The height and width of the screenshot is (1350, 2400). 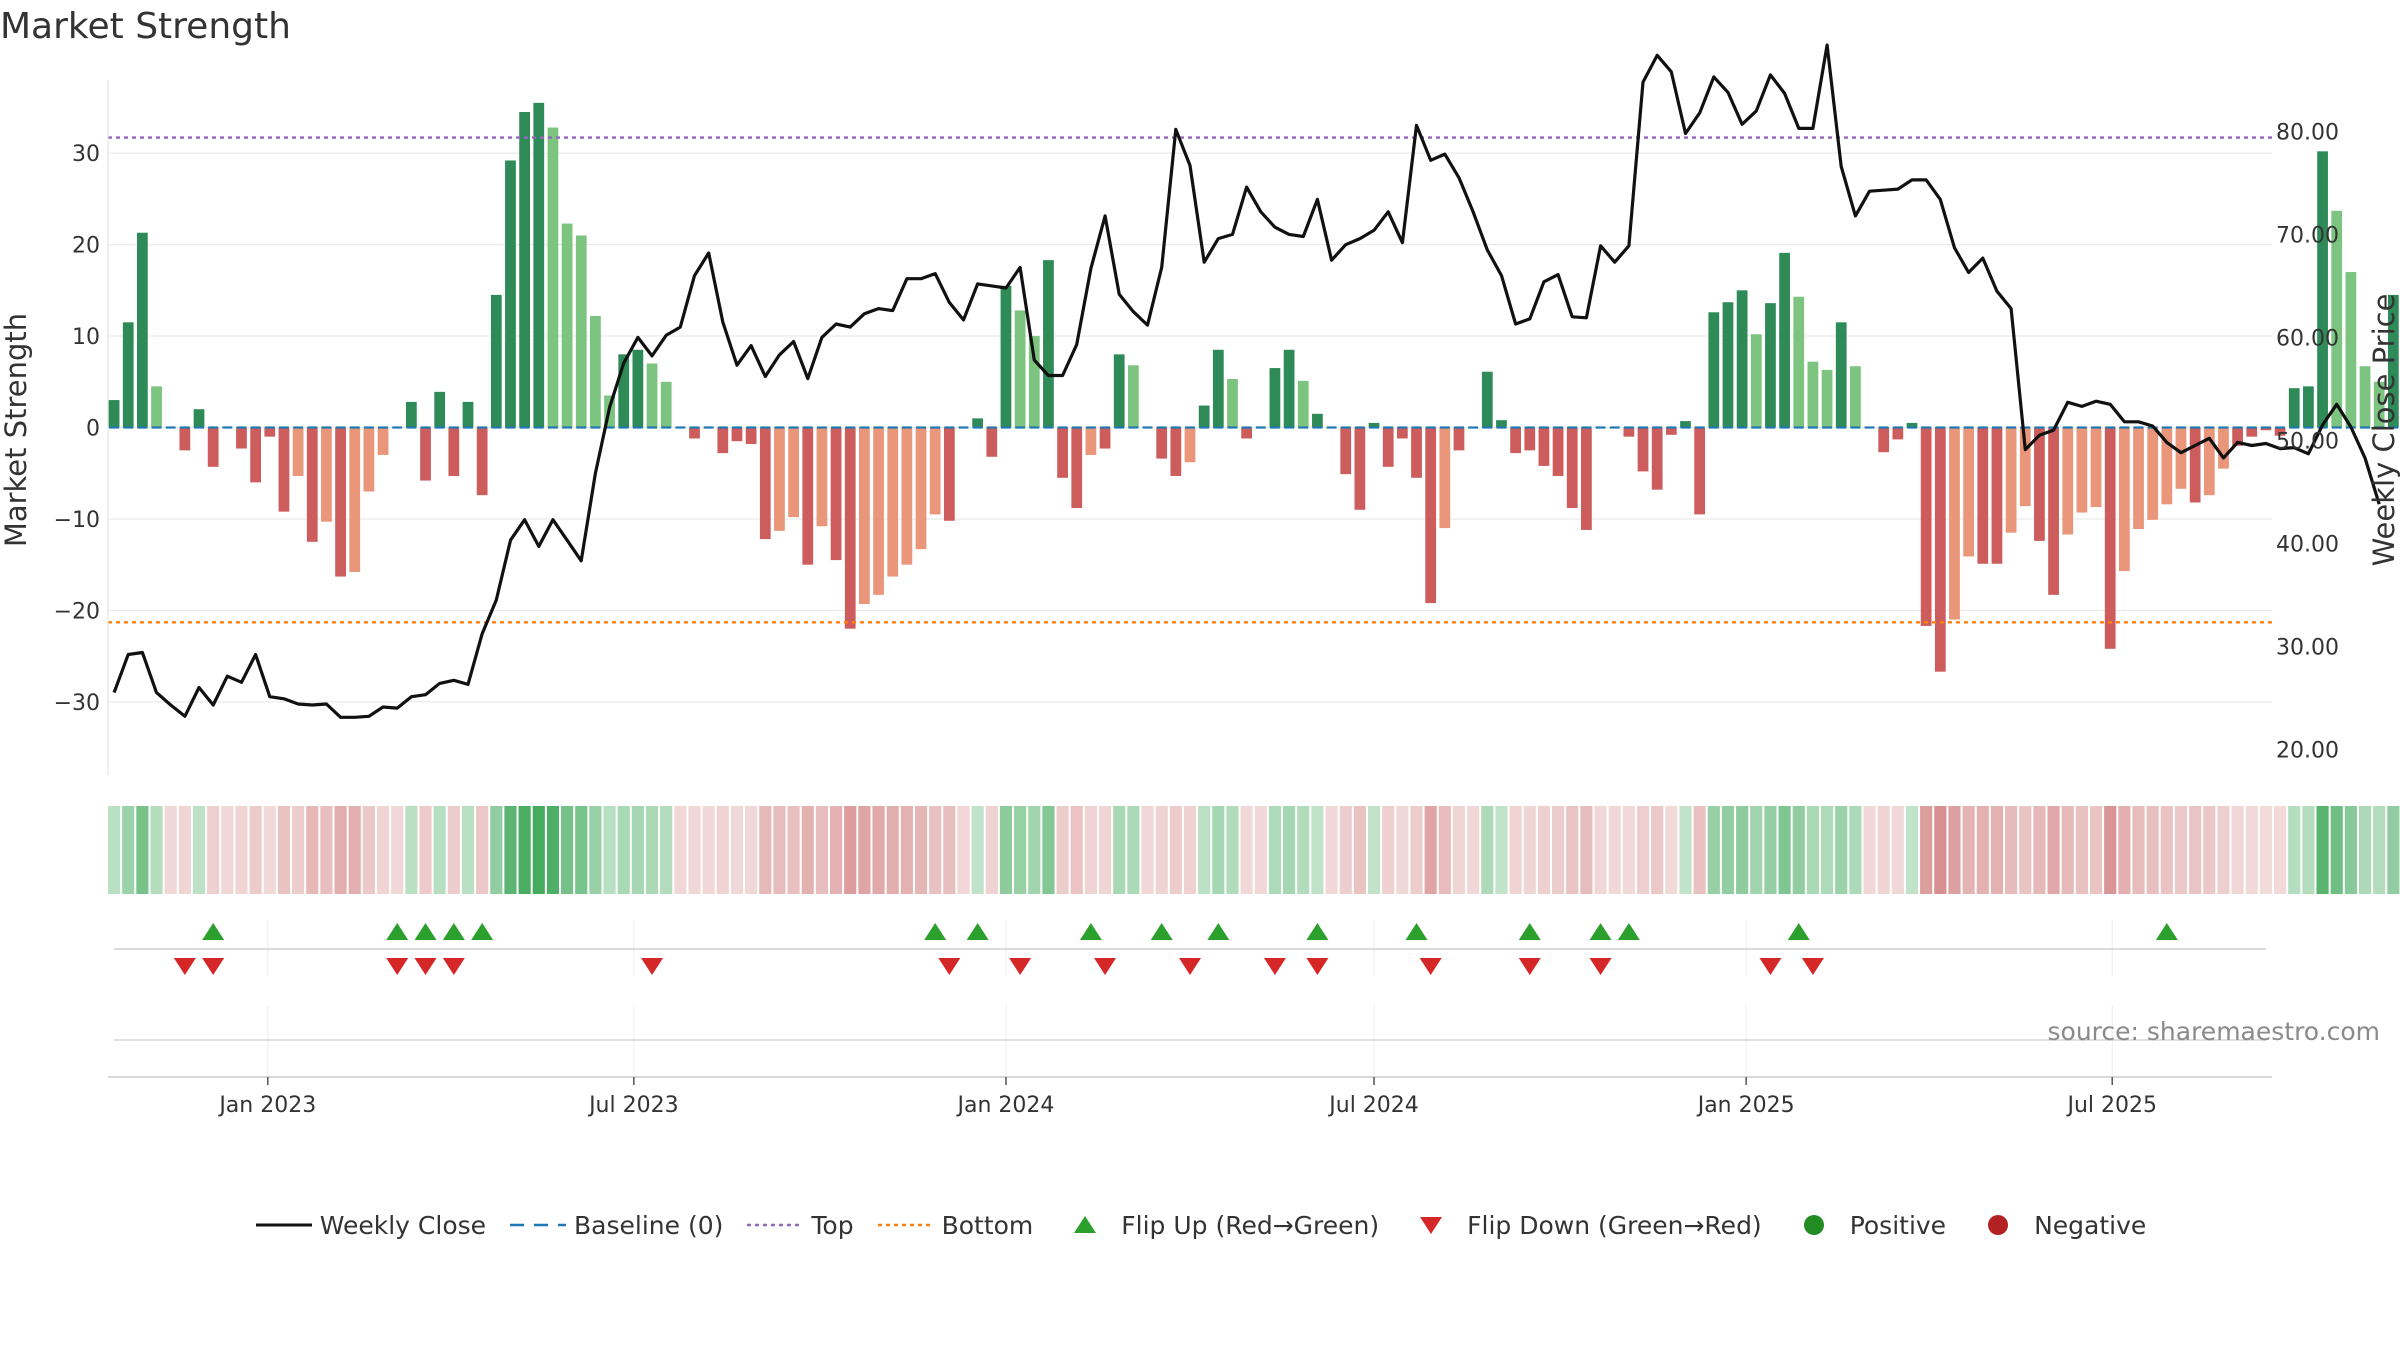 What do you see at coordinates (1865, 1225) in the screenshot?
I see `legend-item: Positive` at bounding box center [1865, 1225].